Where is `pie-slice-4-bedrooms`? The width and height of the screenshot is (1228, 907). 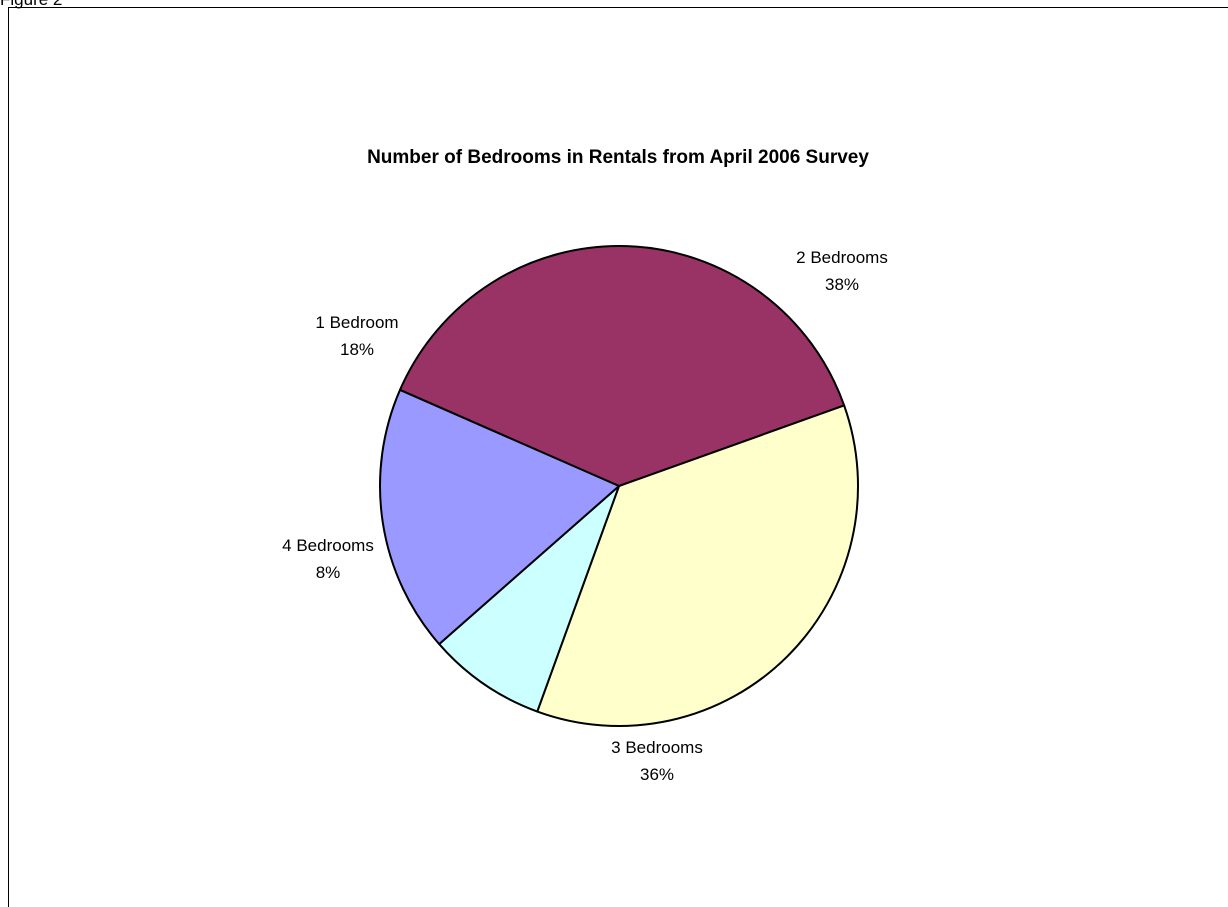 pie-slice-4-bedrooms is located at coordinates (529, 599).